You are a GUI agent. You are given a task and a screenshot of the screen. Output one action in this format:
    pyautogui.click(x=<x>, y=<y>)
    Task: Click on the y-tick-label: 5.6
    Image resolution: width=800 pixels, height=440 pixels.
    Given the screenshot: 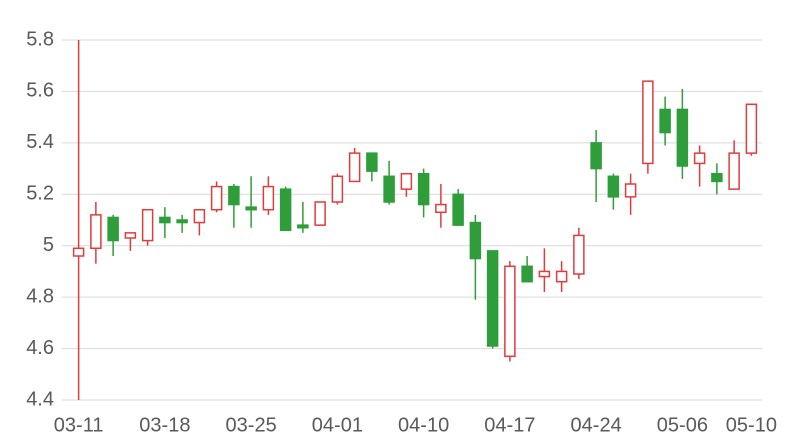 What is the action you would take?
    pyautogui.click(x=40, y=91)
    